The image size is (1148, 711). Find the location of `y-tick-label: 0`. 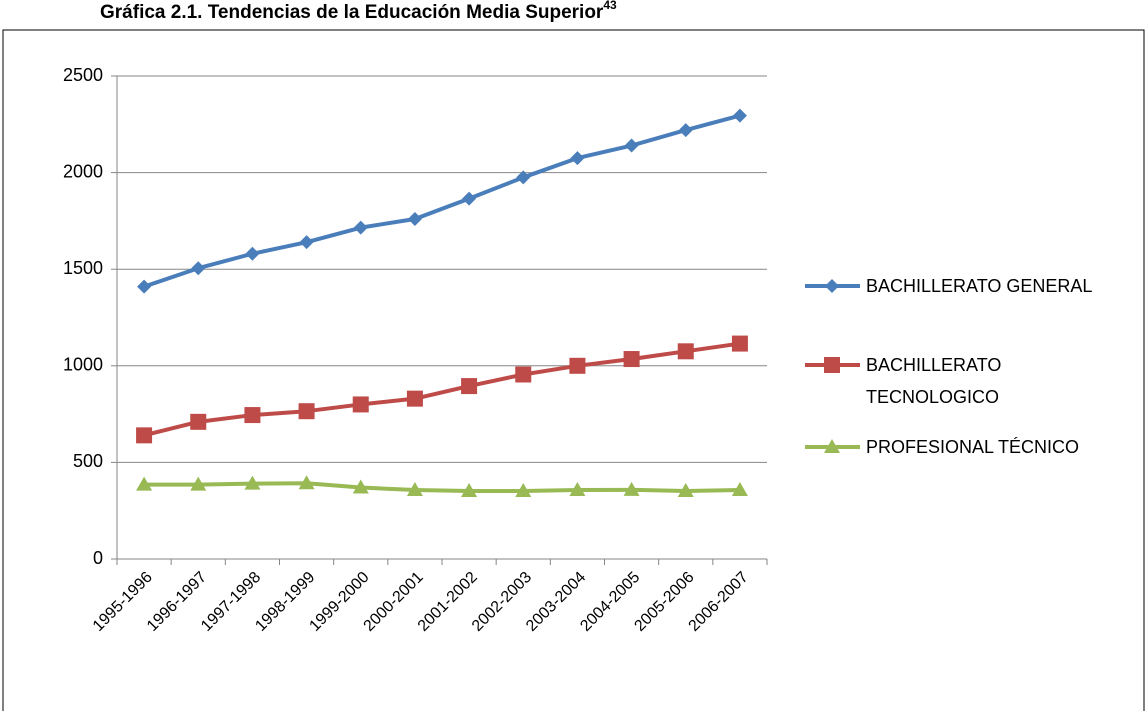

y-tick-label: 0 is located at coordinates (98, 558).